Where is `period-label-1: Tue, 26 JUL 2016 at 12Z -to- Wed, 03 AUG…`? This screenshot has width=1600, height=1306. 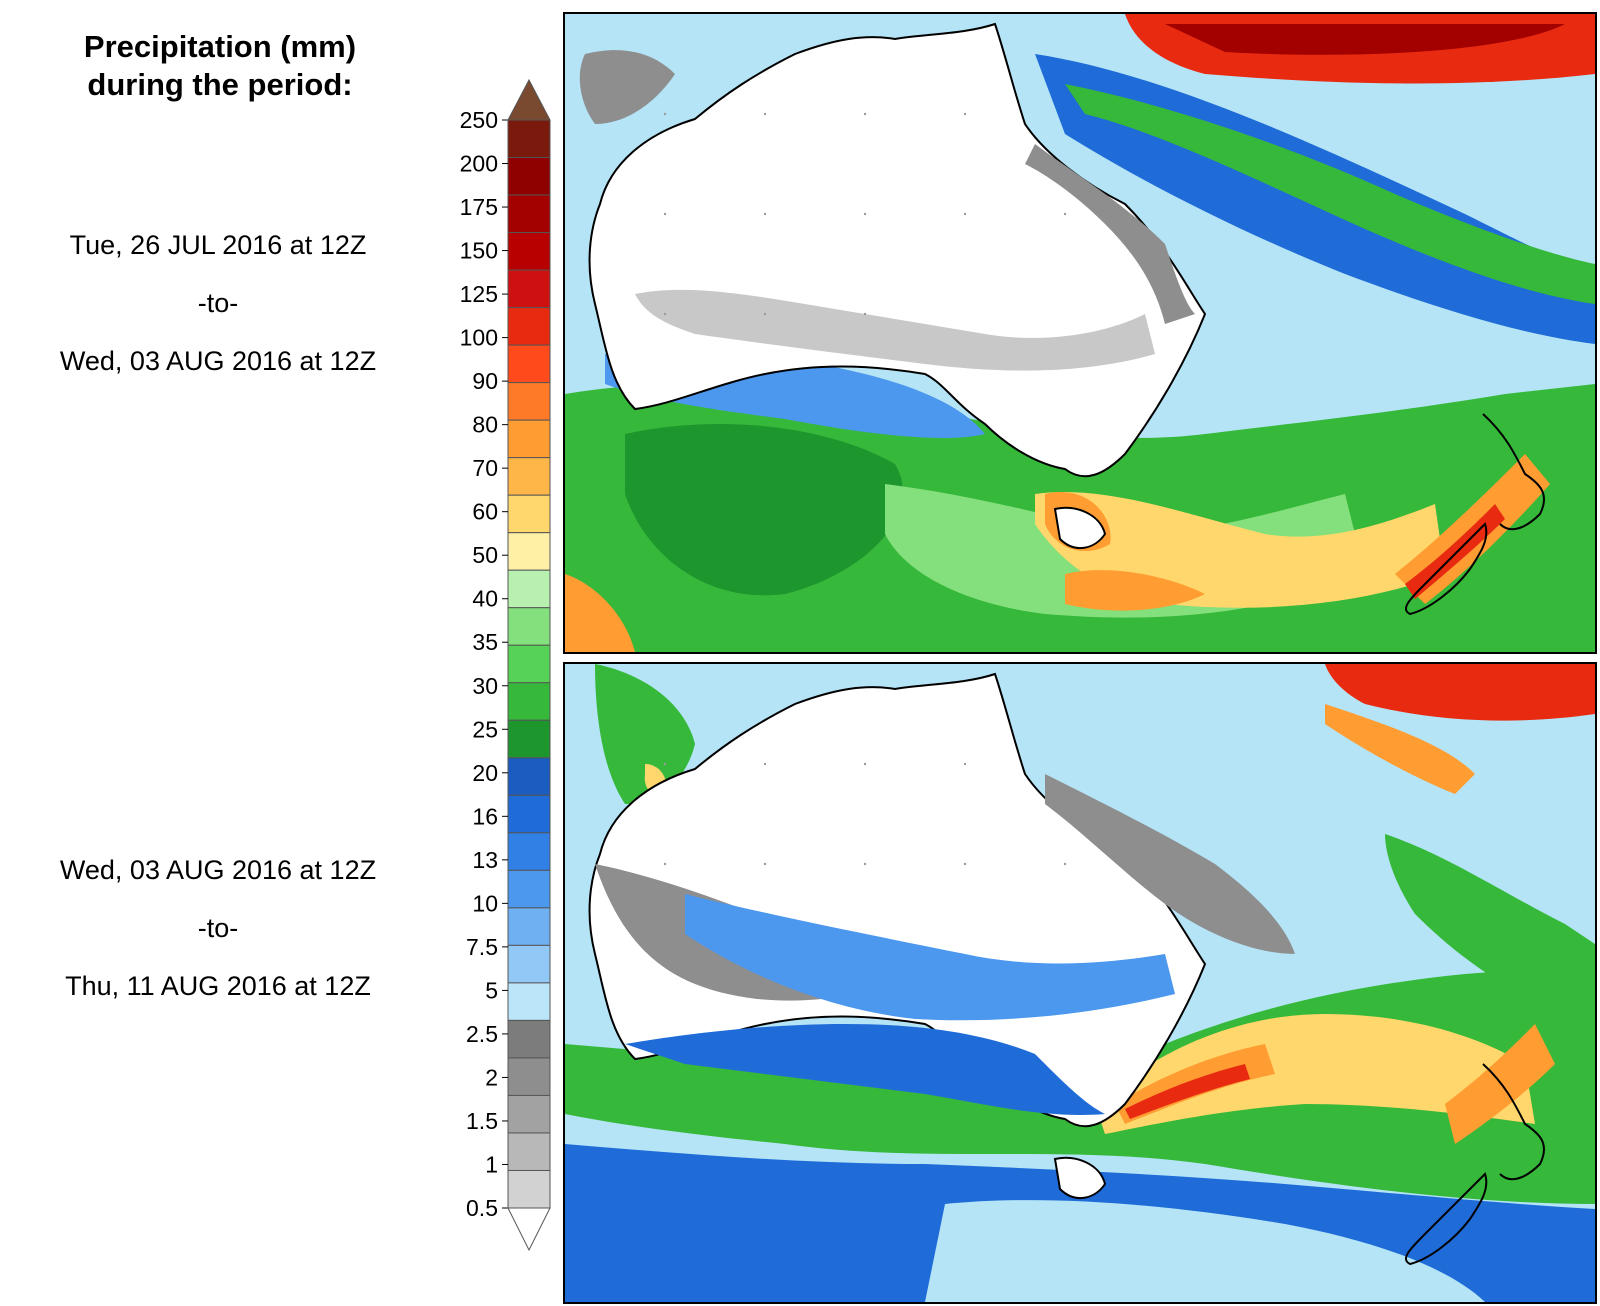 period-label-1: Tue, 26 JUL 2016 at 12Z -to- Wed, 03 AUG… is located at coordinates (218, 303).